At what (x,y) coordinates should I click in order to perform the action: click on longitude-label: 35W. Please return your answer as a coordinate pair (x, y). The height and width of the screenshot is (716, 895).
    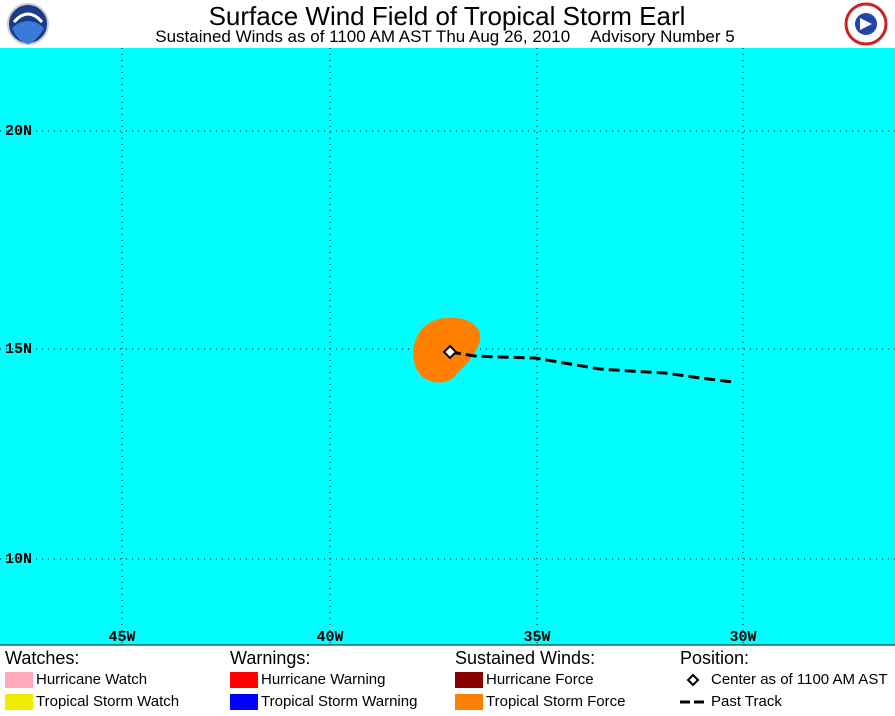
    Looking at the image, I should click on (536, 637).